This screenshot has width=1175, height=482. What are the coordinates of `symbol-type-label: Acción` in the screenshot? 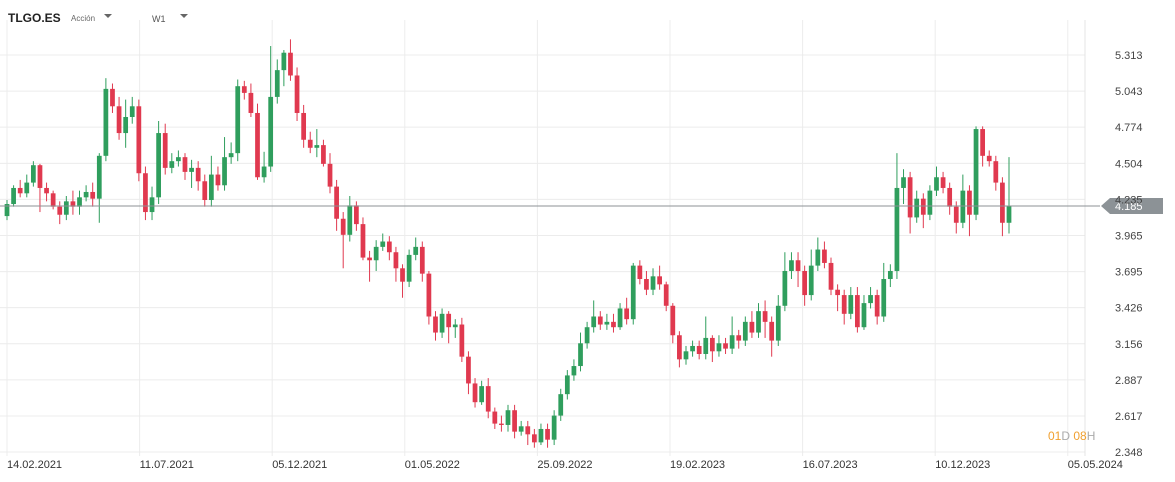 It's located at (83, 18).